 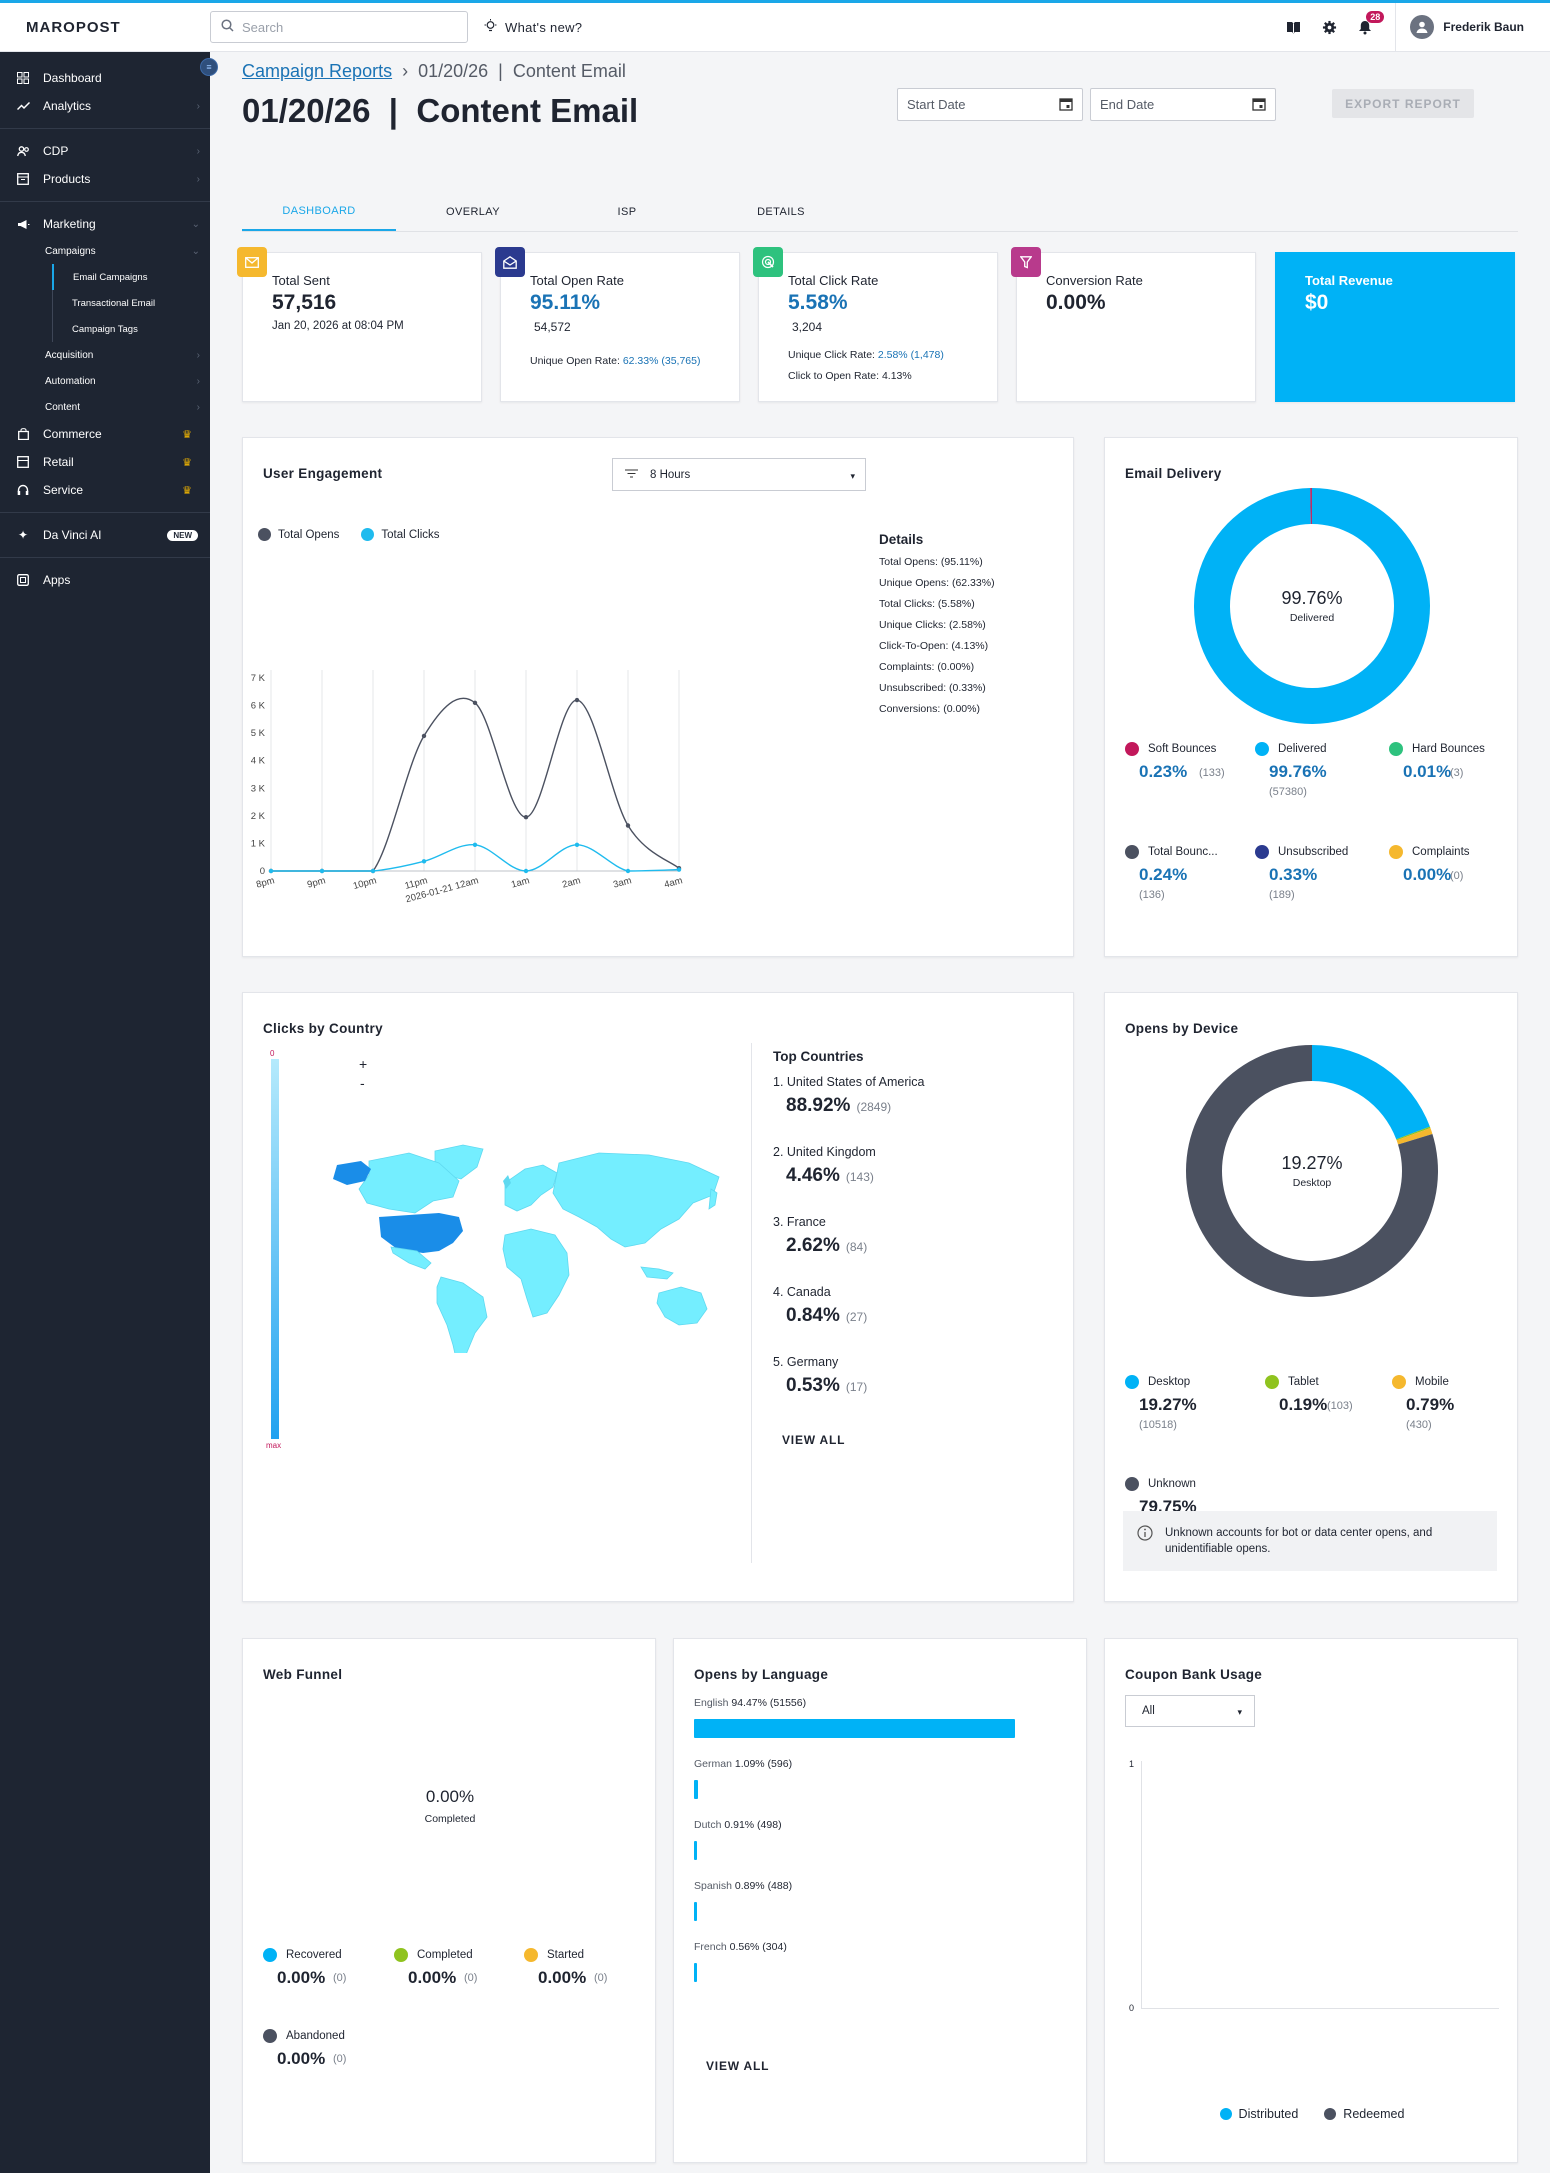 What do you see at coordinates (1472, 27) in the screenshot?
I see `user-menu: Frederik Baun` at bounding box center [1472, 27].